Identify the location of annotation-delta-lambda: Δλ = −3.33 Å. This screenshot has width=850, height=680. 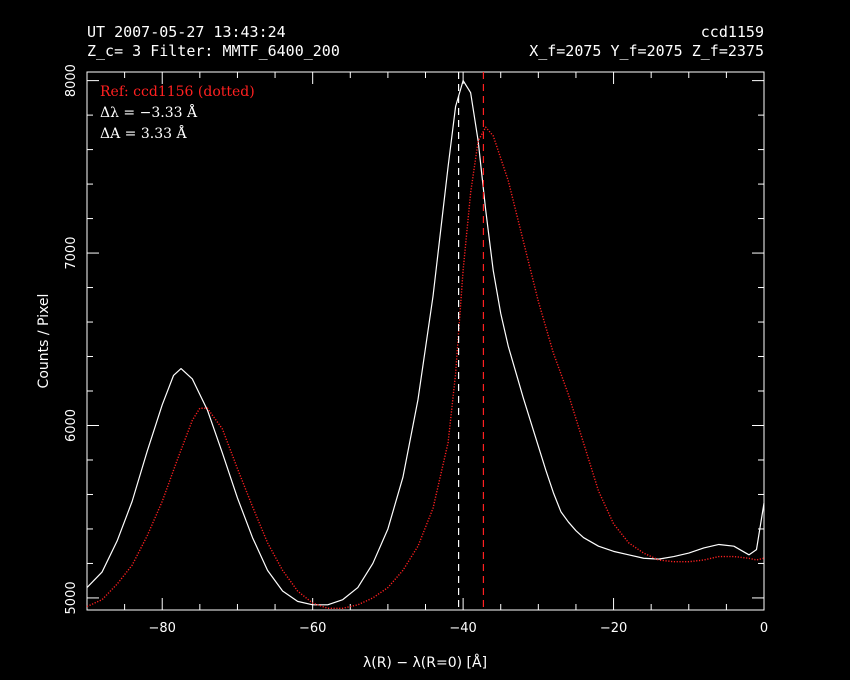
(149, 112).